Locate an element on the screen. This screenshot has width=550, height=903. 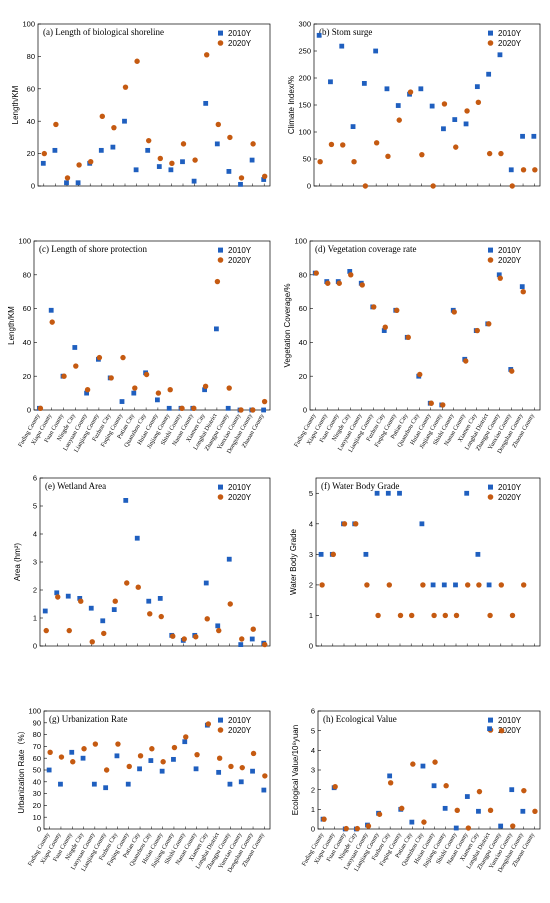
legend-label: 2020Y is located at coordinates (240, 730).